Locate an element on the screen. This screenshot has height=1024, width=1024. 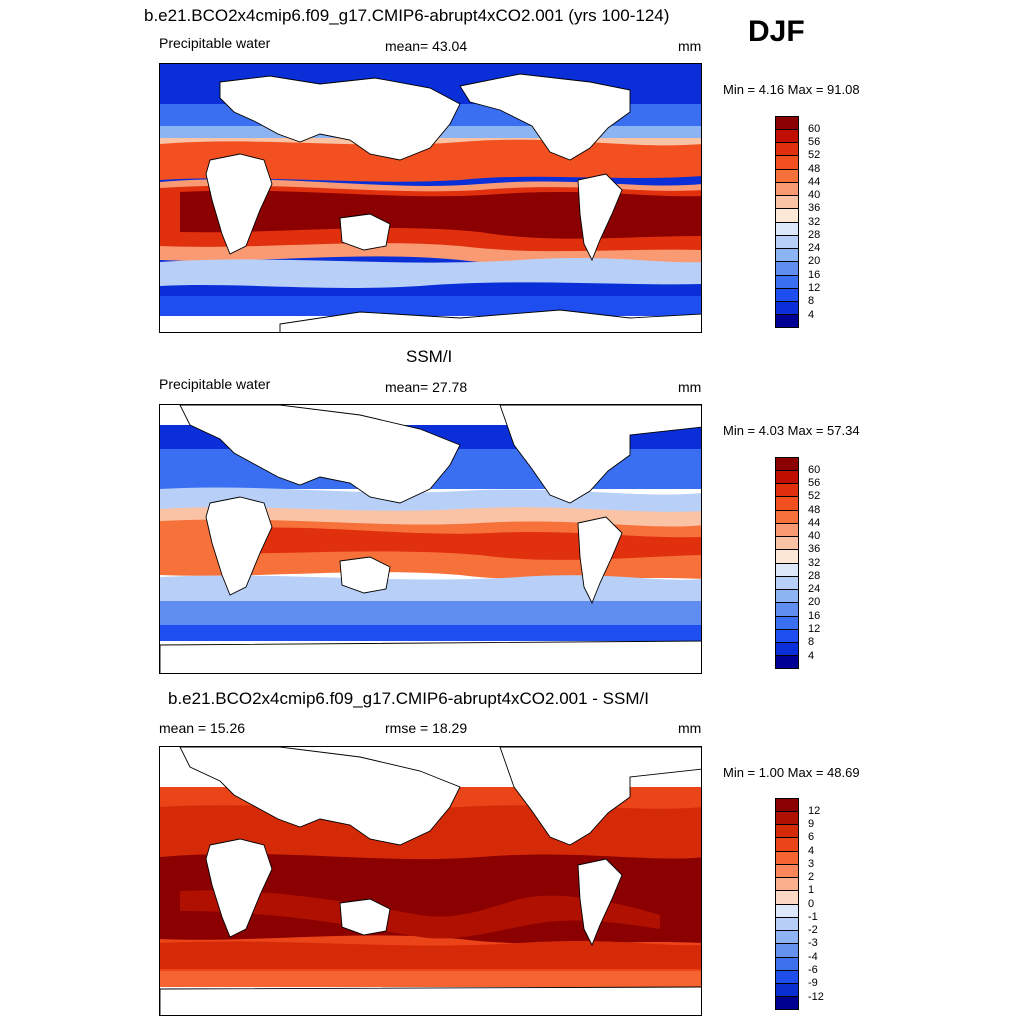
panel2-colorbar-tick: 12 is located at coordinates (814, 629).